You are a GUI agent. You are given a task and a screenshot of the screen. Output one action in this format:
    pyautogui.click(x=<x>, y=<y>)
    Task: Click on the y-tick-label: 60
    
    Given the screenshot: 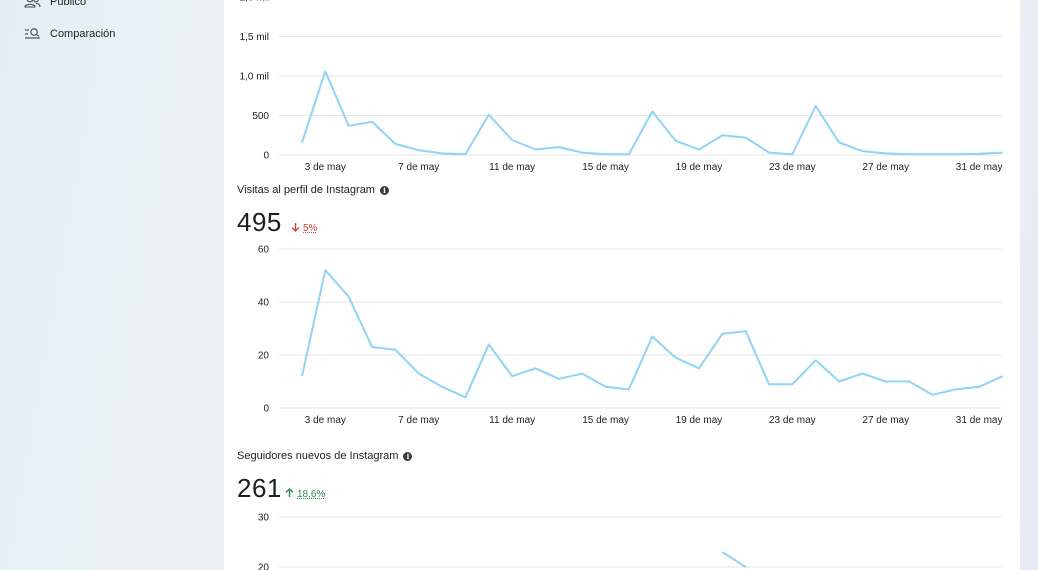 What is the action you would take?
    pyautogui.click(x=264, y=250)
    